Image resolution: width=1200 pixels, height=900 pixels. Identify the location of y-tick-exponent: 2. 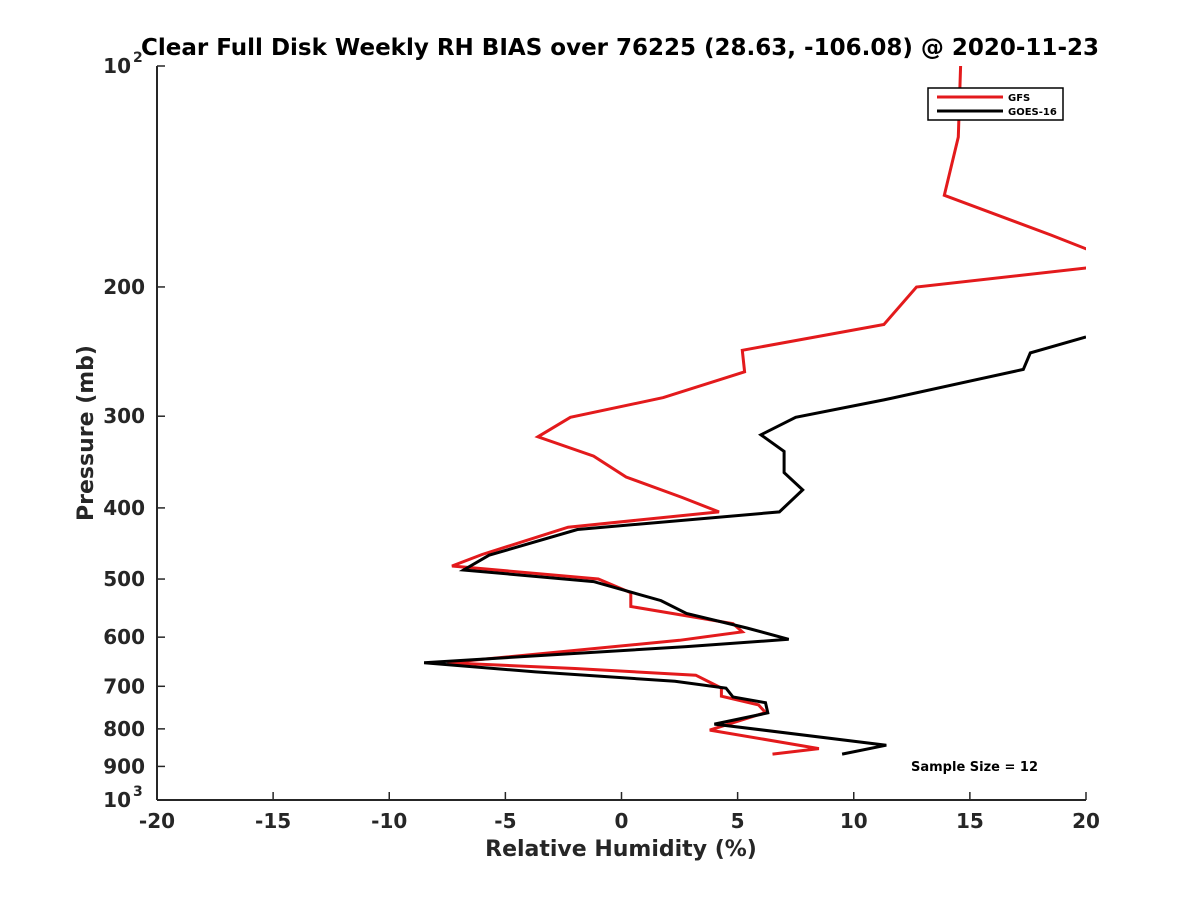
(138, 58).